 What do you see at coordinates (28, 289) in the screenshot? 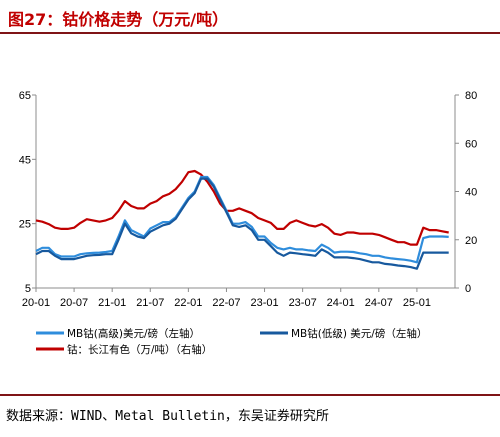
I see `left-tick-label: 5` at bounding box center [28, 289].